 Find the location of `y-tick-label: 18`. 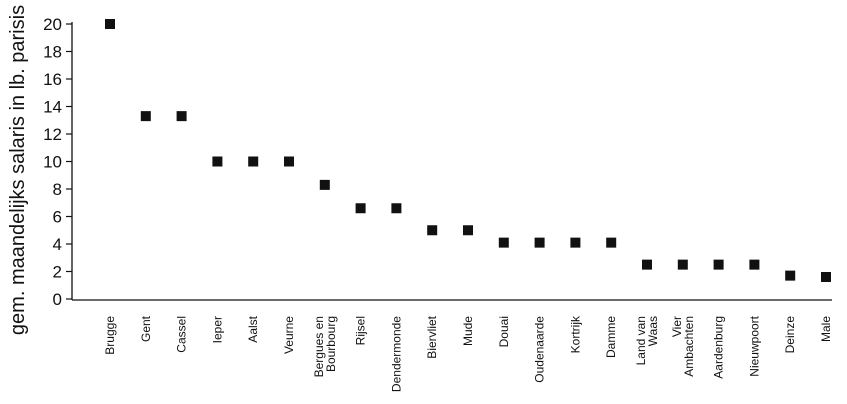

y-tick-label: 18 is located at coordinates (52, 52).